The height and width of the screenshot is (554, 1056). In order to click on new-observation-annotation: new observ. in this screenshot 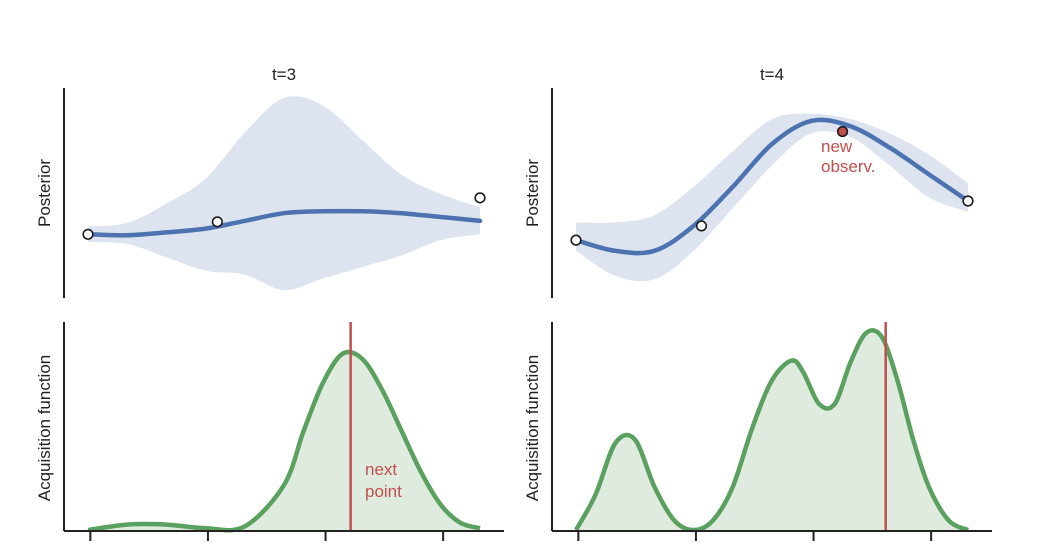, I will do `click(848, 156)`.